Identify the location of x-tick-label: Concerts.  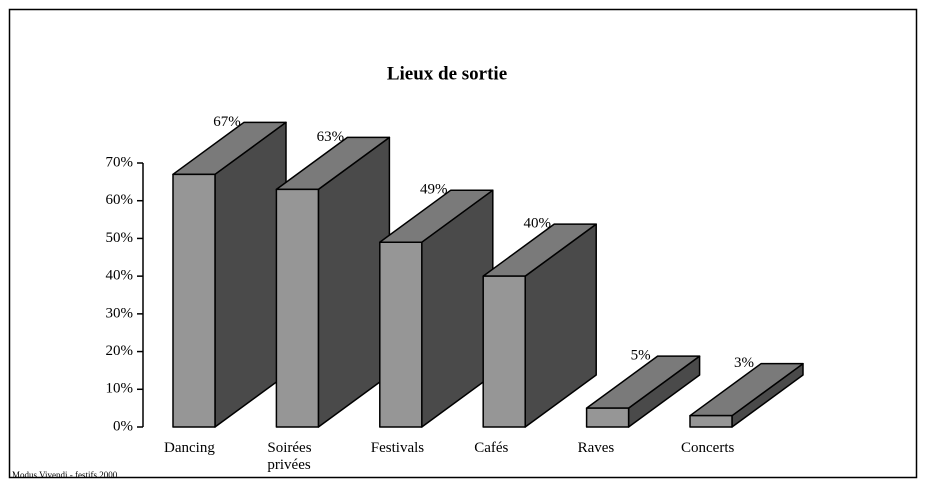
(708, 448).